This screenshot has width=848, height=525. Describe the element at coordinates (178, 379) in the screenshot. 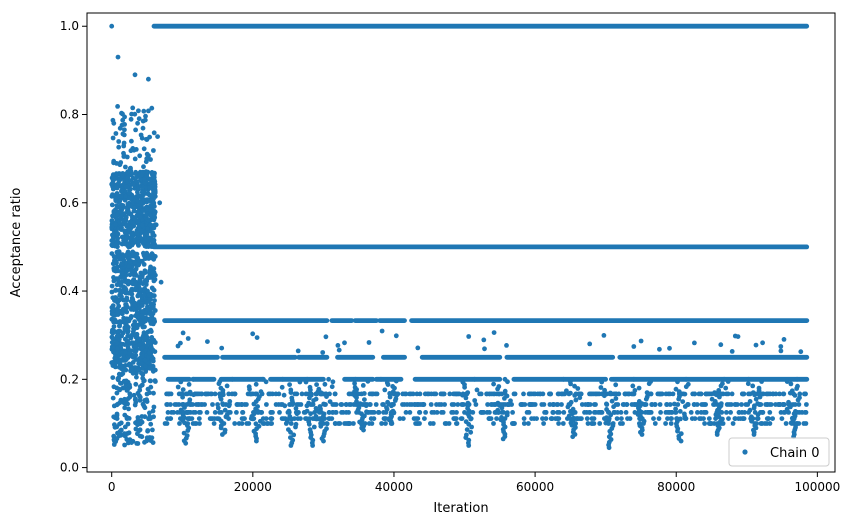

I see `level-band` at that location.